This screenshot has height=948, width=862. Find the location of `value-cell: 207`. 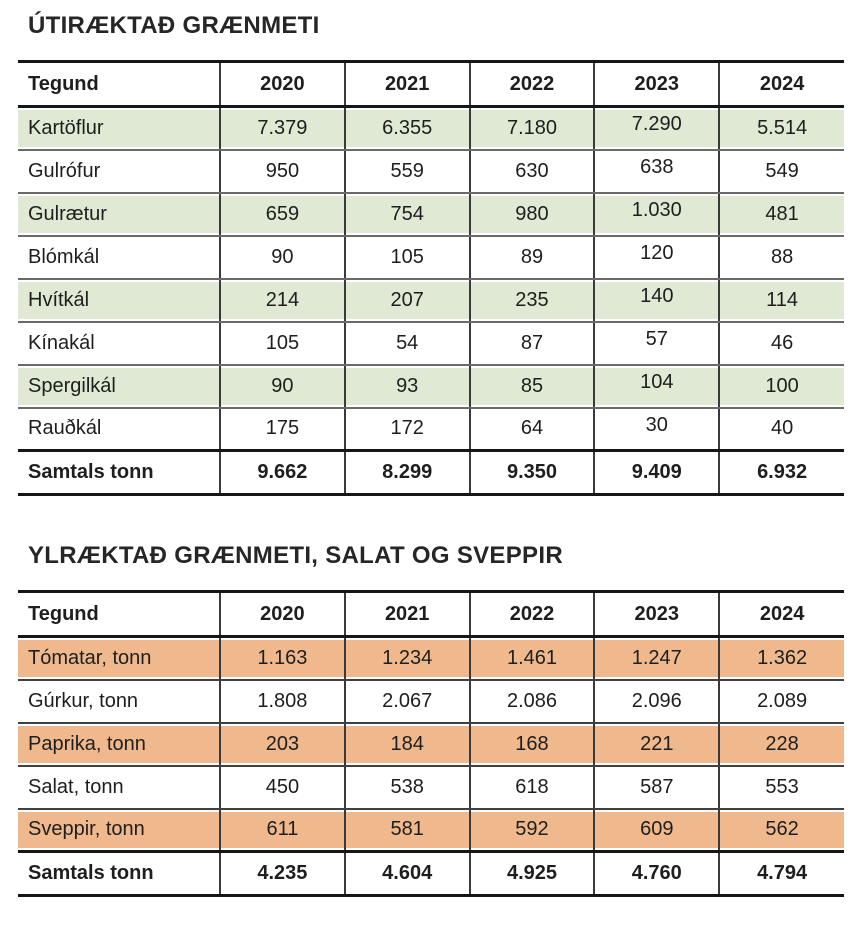

value-cell: 207 is located at coordinates (406, 300).